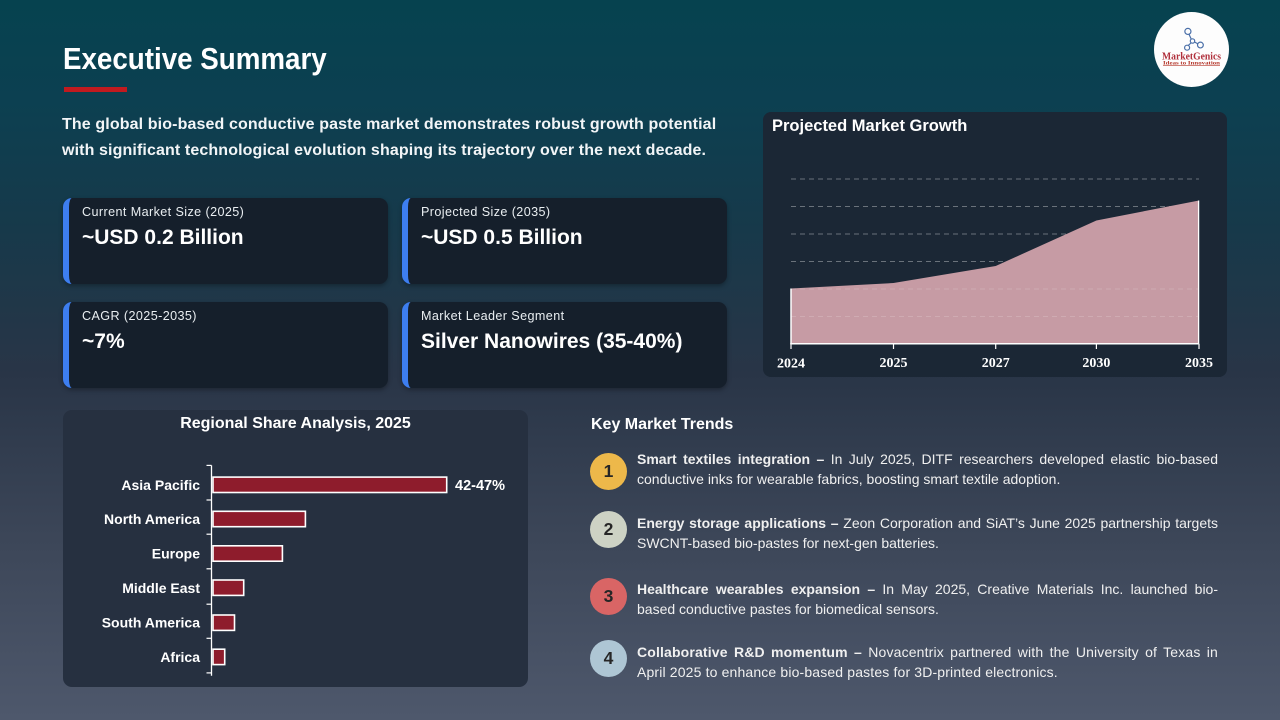 Image resolution: width=1280 pixels, height=720 pixels. Describe the element at coordinates (151, 623) in the screenshot. I see `svg-text: South America` at that location.